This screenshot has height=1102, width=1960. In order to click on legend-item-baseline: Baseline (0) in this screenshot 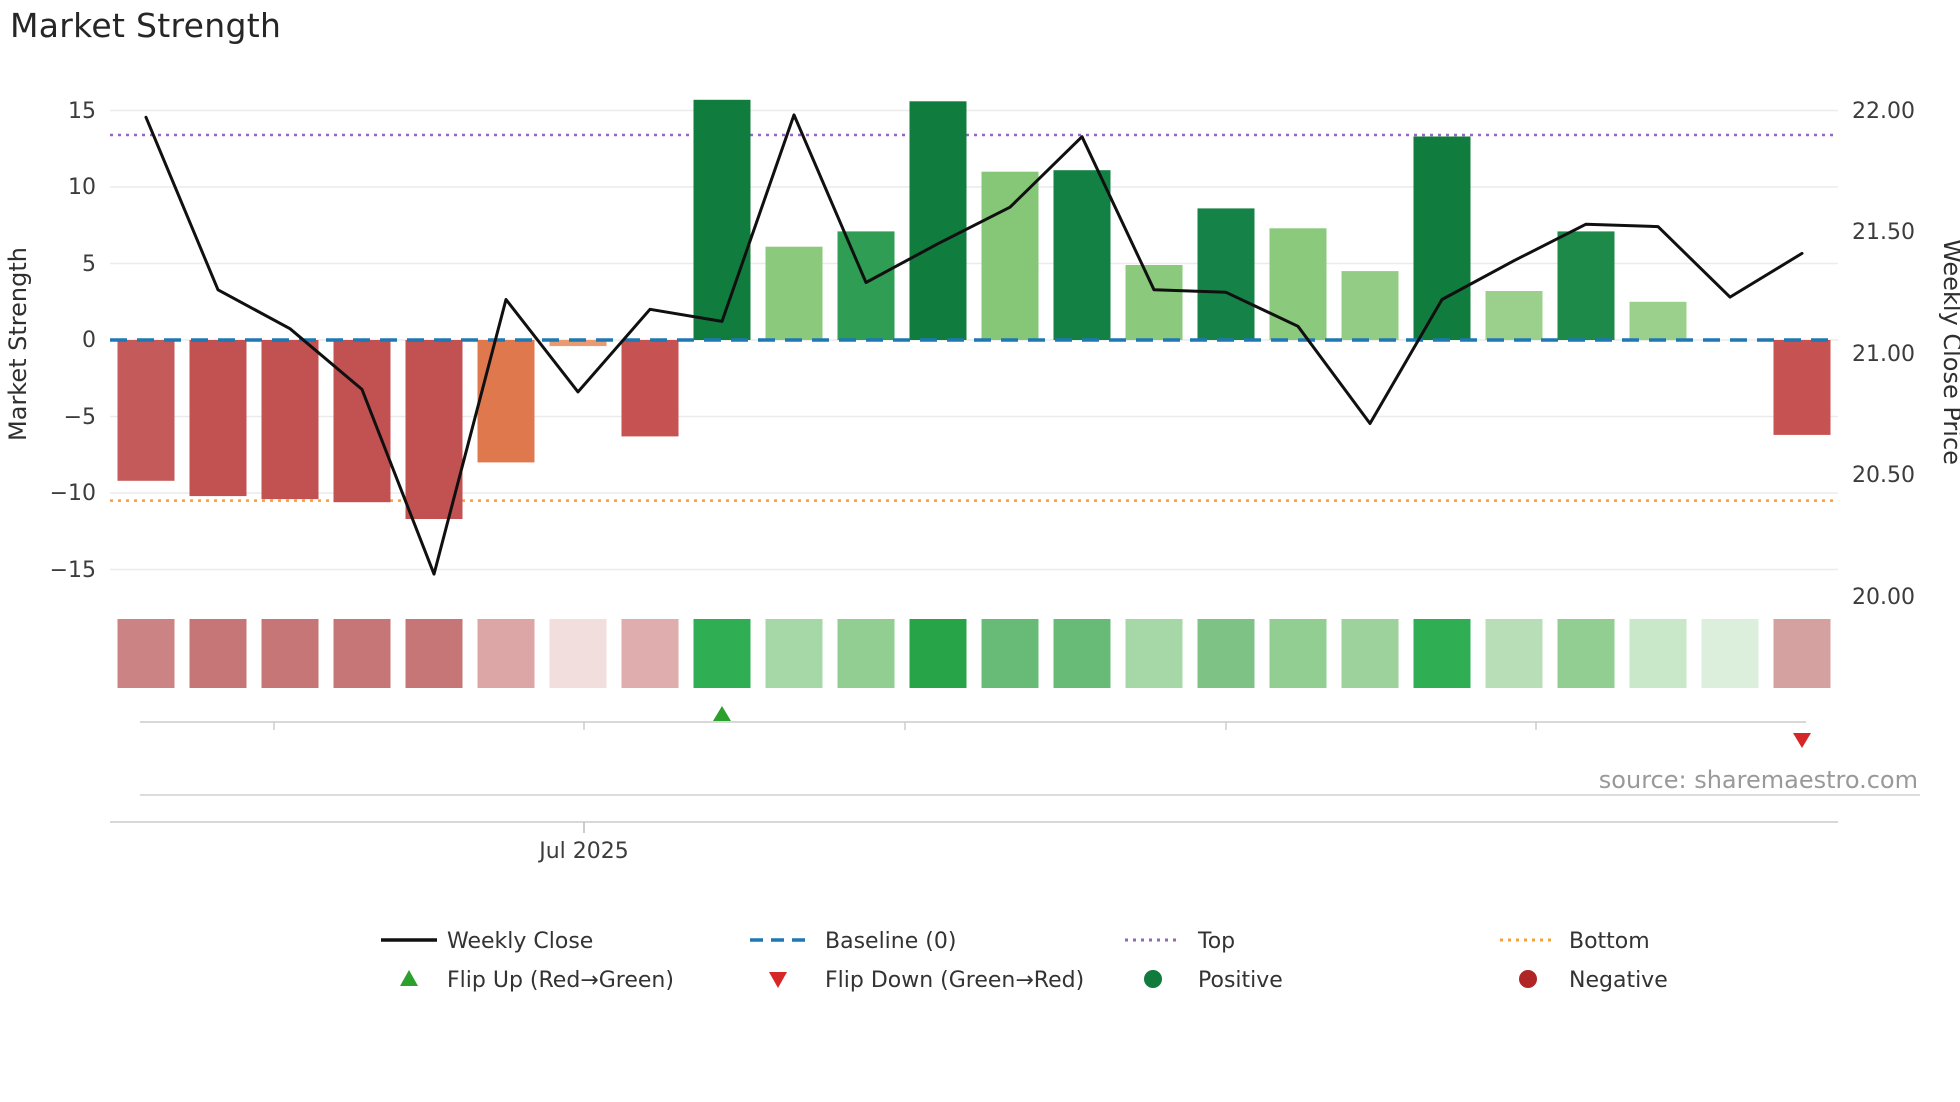, I will do `click(853, 941)`.